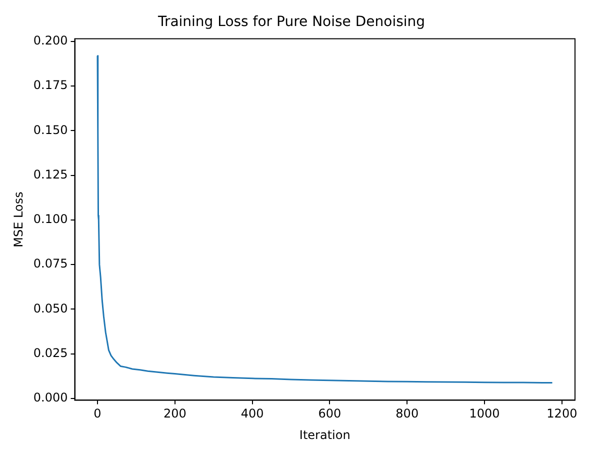  Describe the element at coordinates (50, 219) in the screenshot. I see `y-tick-label: 0.100` at that location.